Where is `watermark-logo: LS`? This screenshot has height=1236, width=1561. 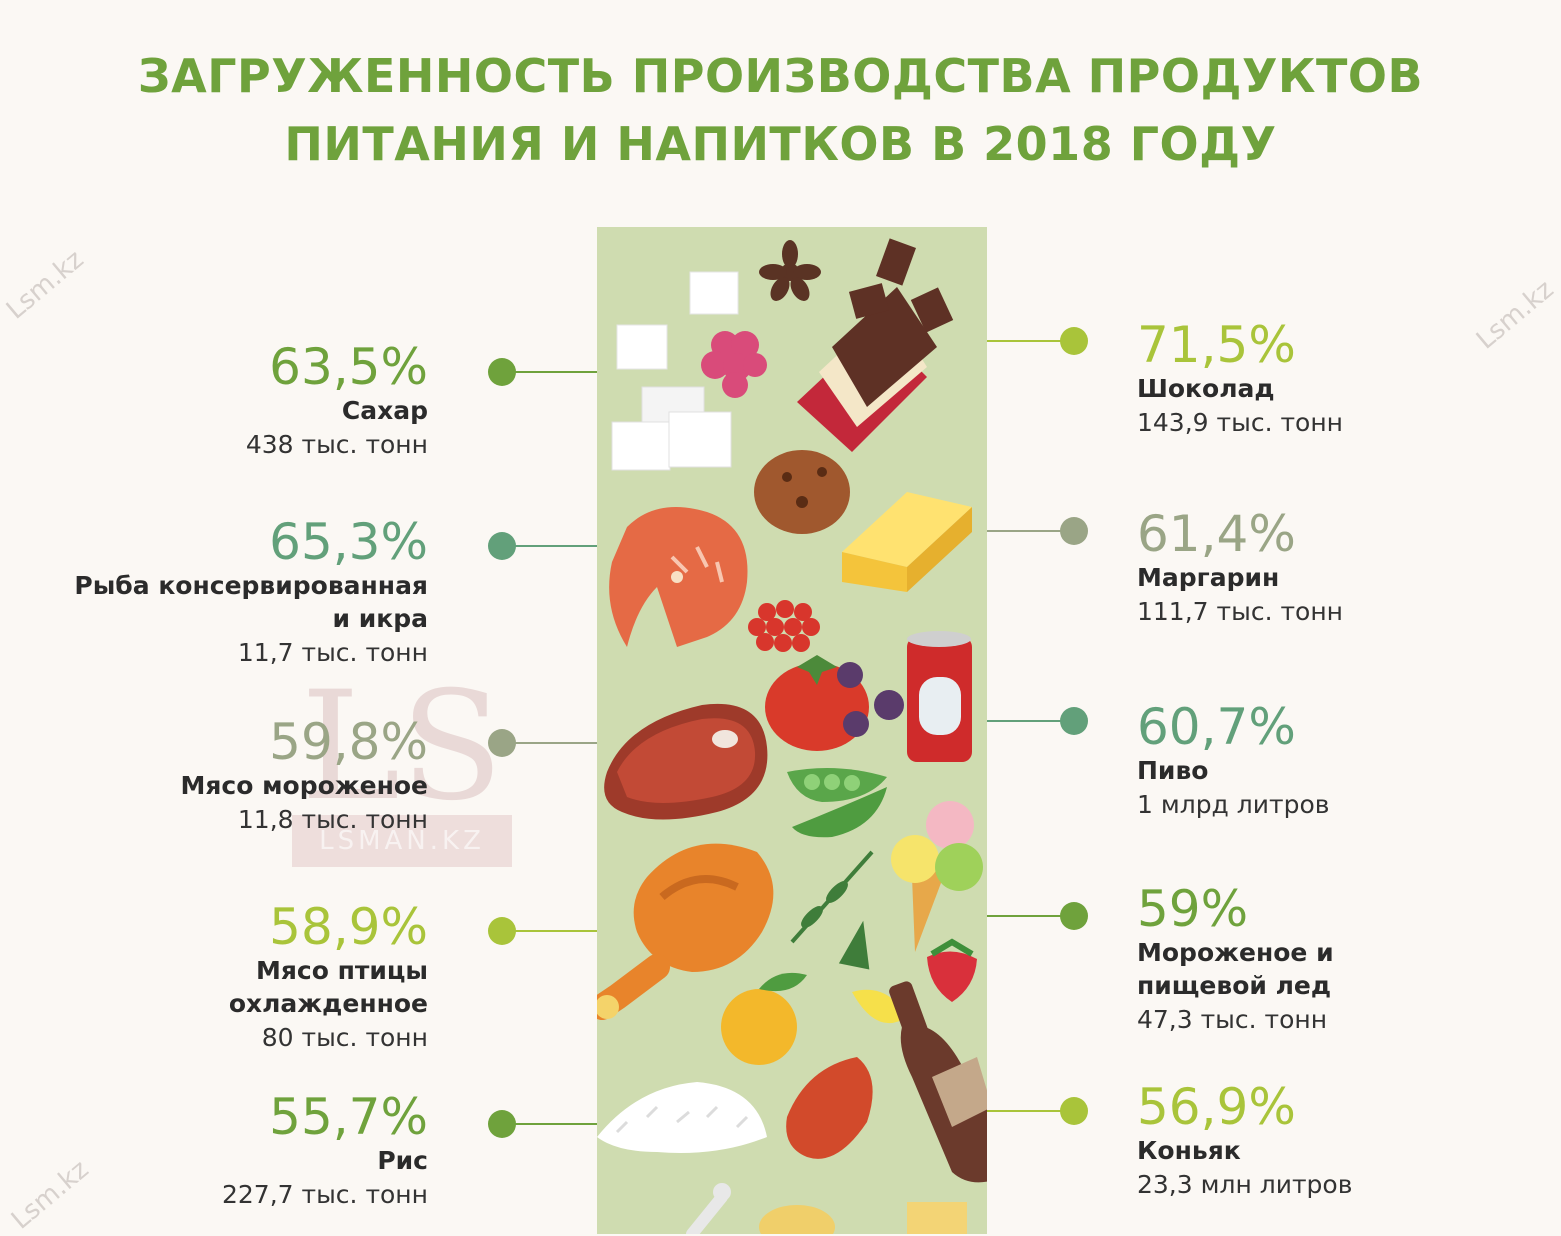
watermark-logo: LS is located at coordinates (402, 747).